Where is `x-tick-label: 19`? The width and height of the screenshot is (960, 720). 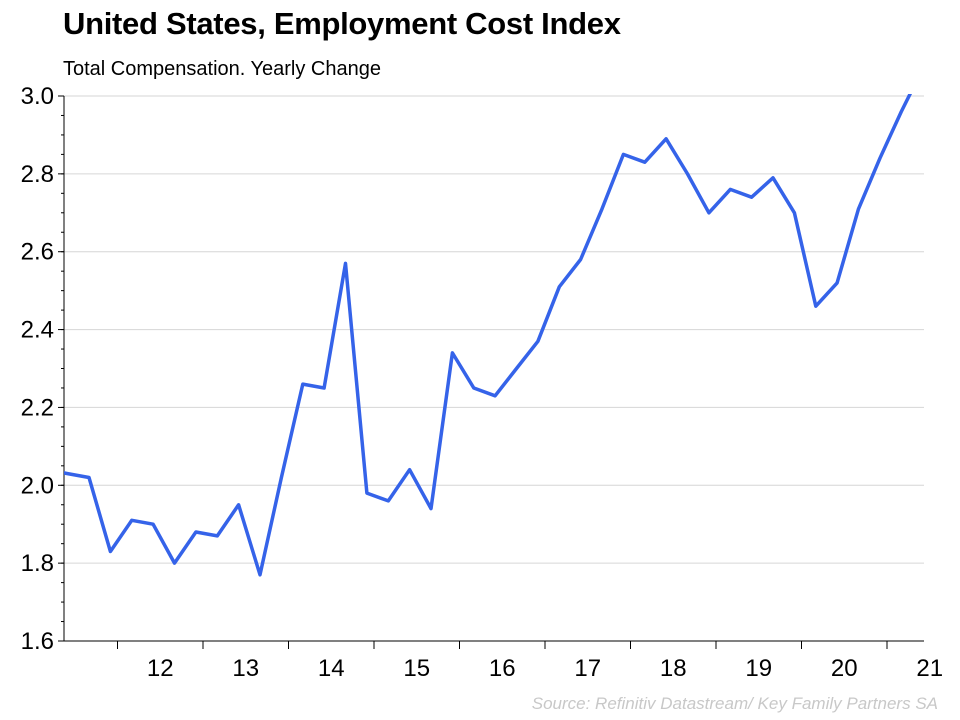
x-tick-label: 19 is located at coordinates (758, 668).